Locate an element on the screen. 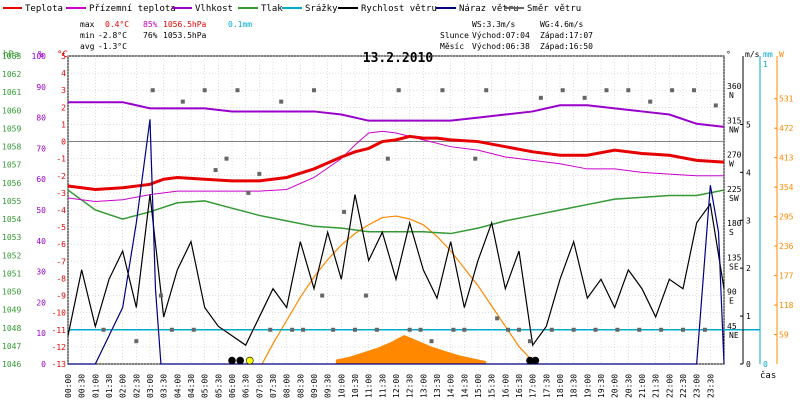  solar-tick-4: 295 is located at coordinates (786, 217).